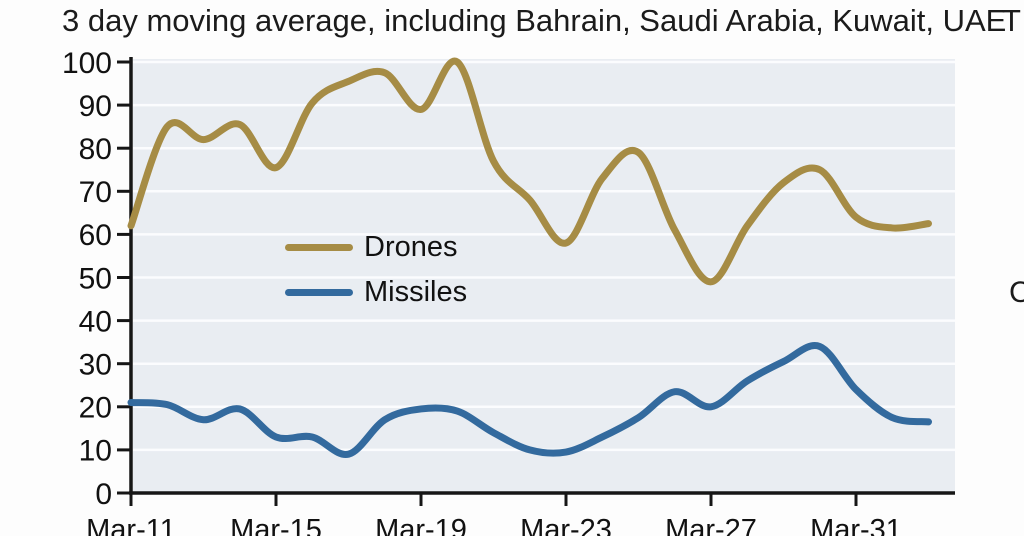 Image resolution: width=1024 pixels, height=536 pixels. I want to click on clipped-right-edge-text: C, so click(1016, 292).